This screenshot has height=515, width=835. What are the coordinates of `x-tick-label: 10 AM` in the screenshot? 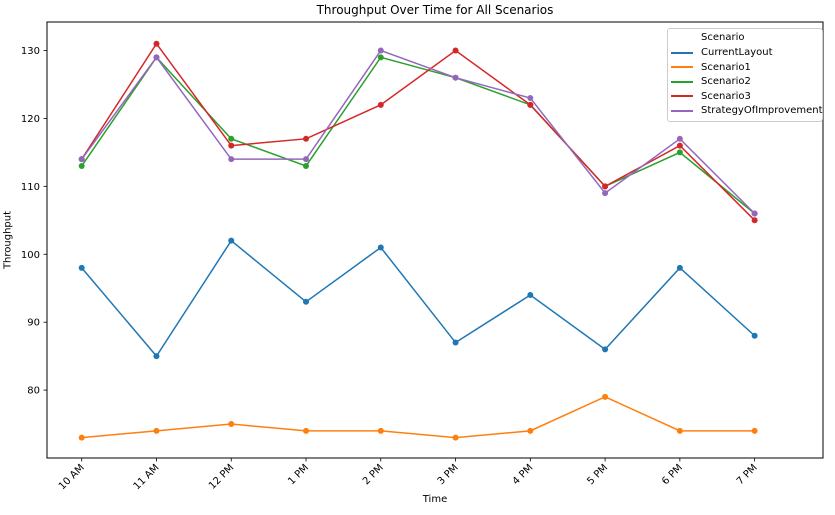 It's located at (72, 477).